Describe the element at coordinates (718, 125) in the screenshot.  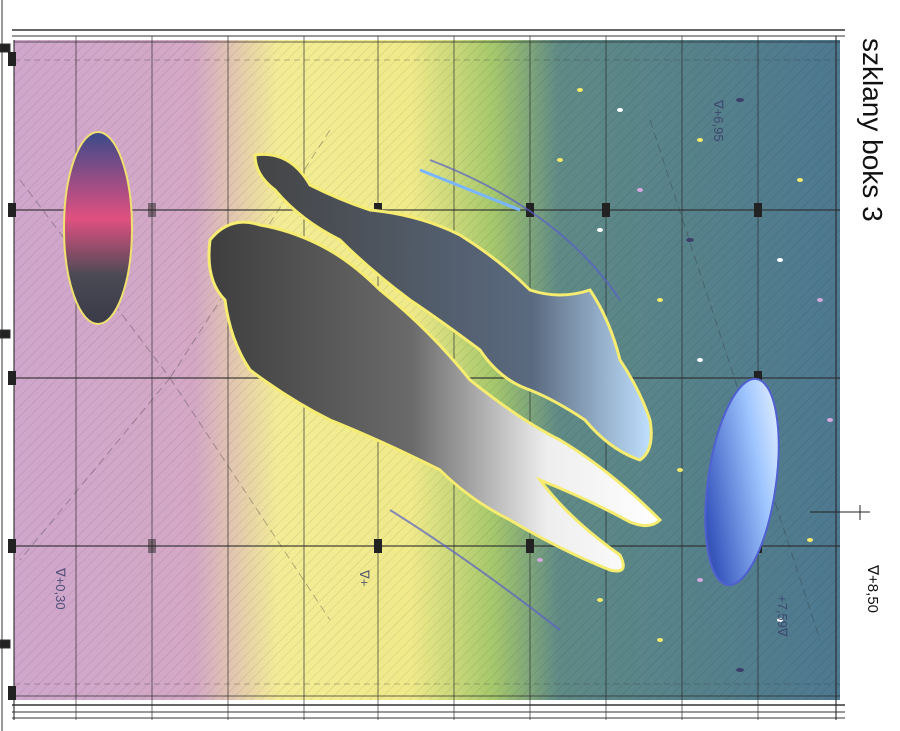
I see `elevation-value: +6,95` at that location.